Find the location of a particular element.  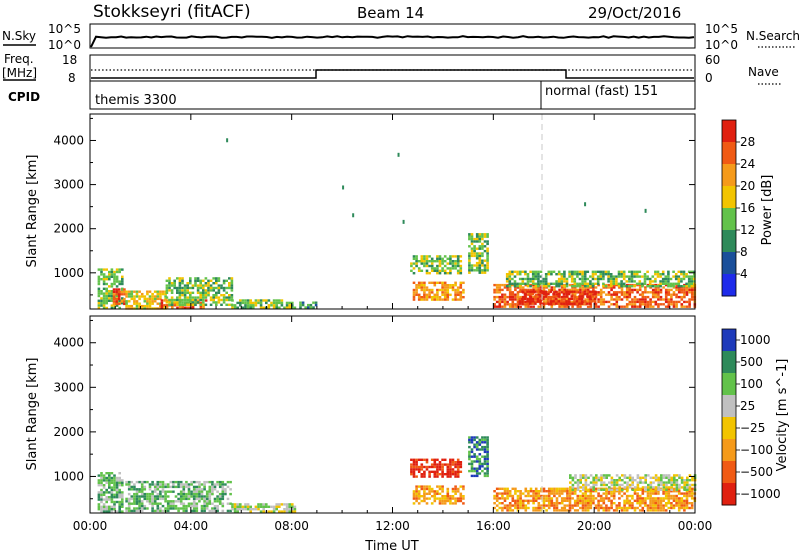

nsky-trace is located at coordinates (392, 41).